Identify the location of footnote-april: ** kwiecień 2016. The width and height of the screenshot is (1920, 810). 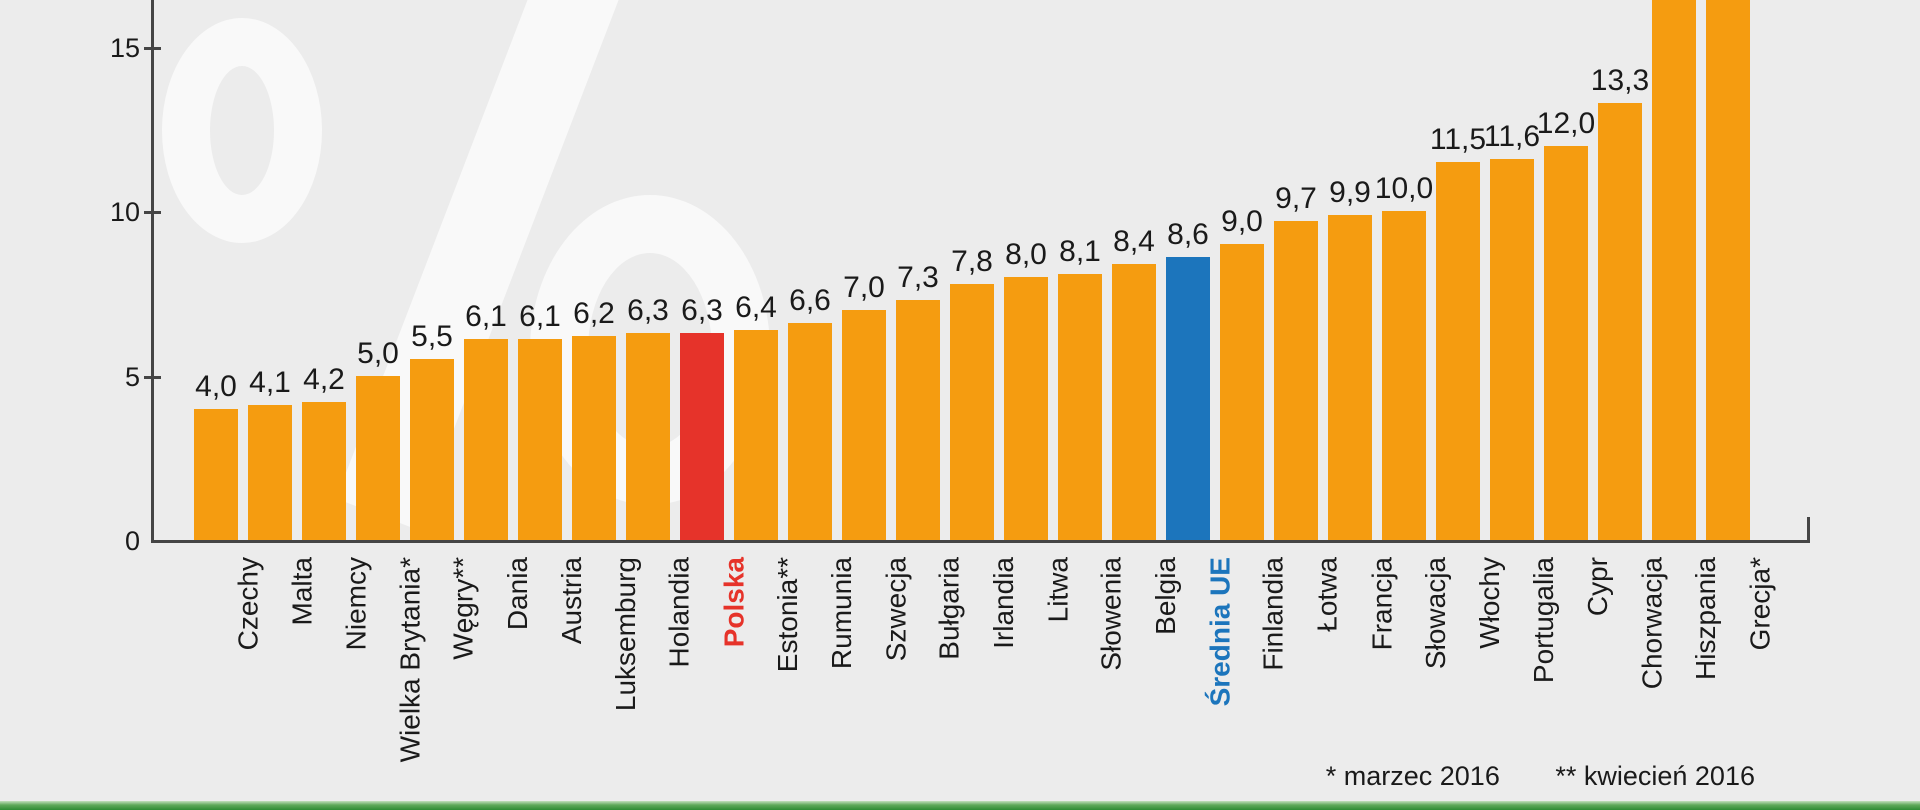
(1655, 776).